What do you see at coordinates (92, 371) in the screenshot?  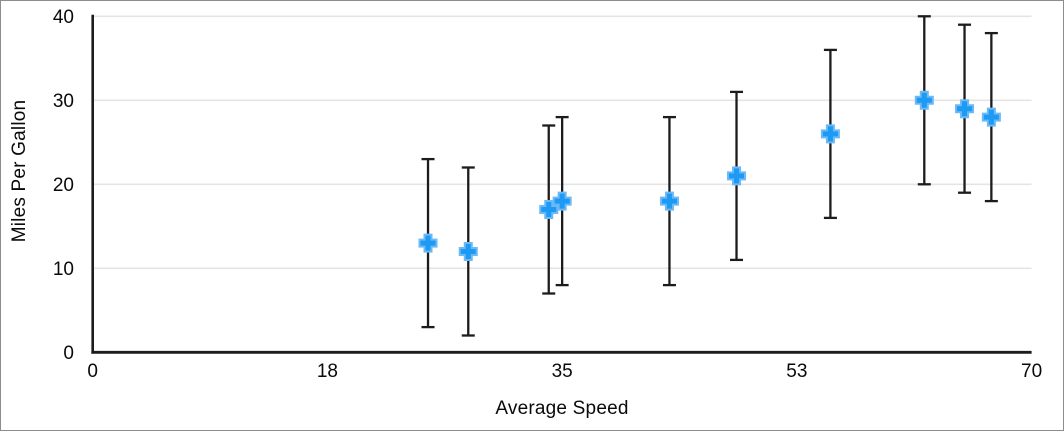 I see `x-tick-label: 0` at bounding box center [92, 371].